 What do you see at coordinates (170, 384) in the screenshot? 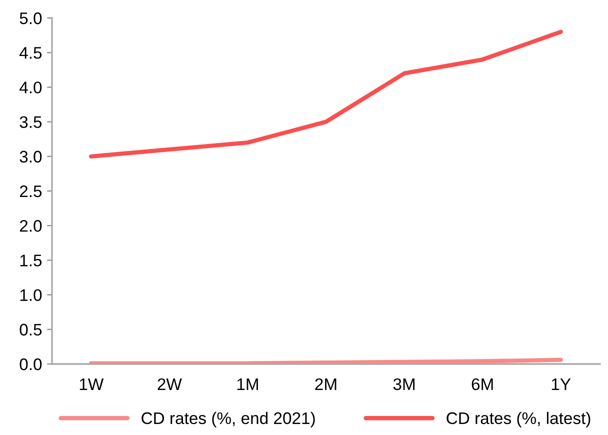
I see `x-tick-label: 2W` at bounding box center [170, 384].